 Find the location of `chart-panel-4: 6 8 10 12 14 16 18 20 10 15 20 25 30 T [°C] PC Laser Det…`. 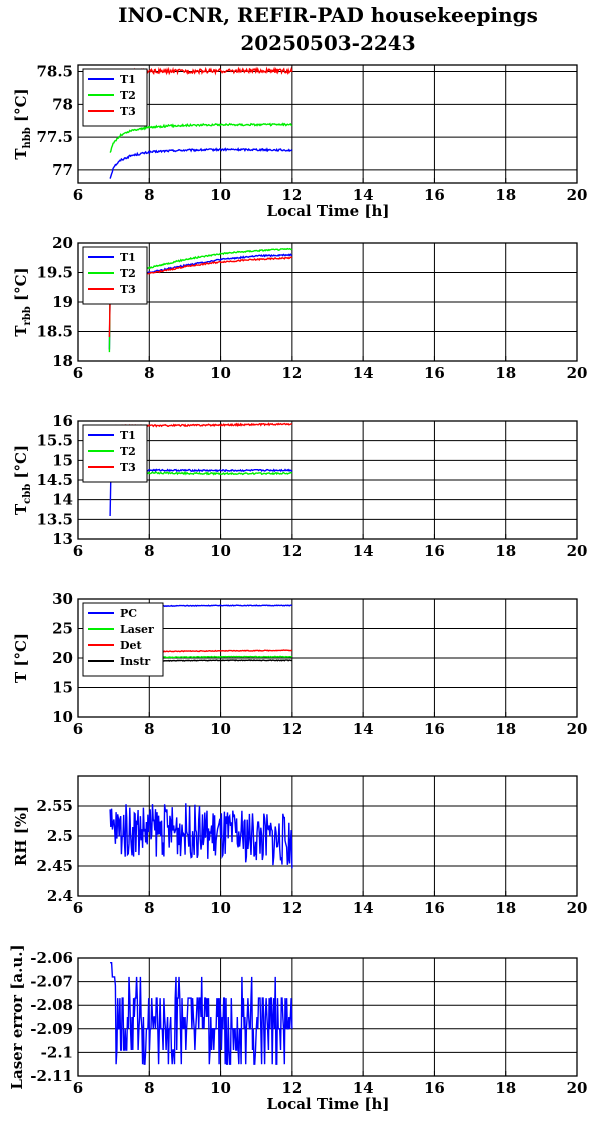

chart-panel-4: 6 8 10 12 14 16 18 20 10 15 20 25 30 T [°C] PC Laser Det… is located at coordinates (299, 664).